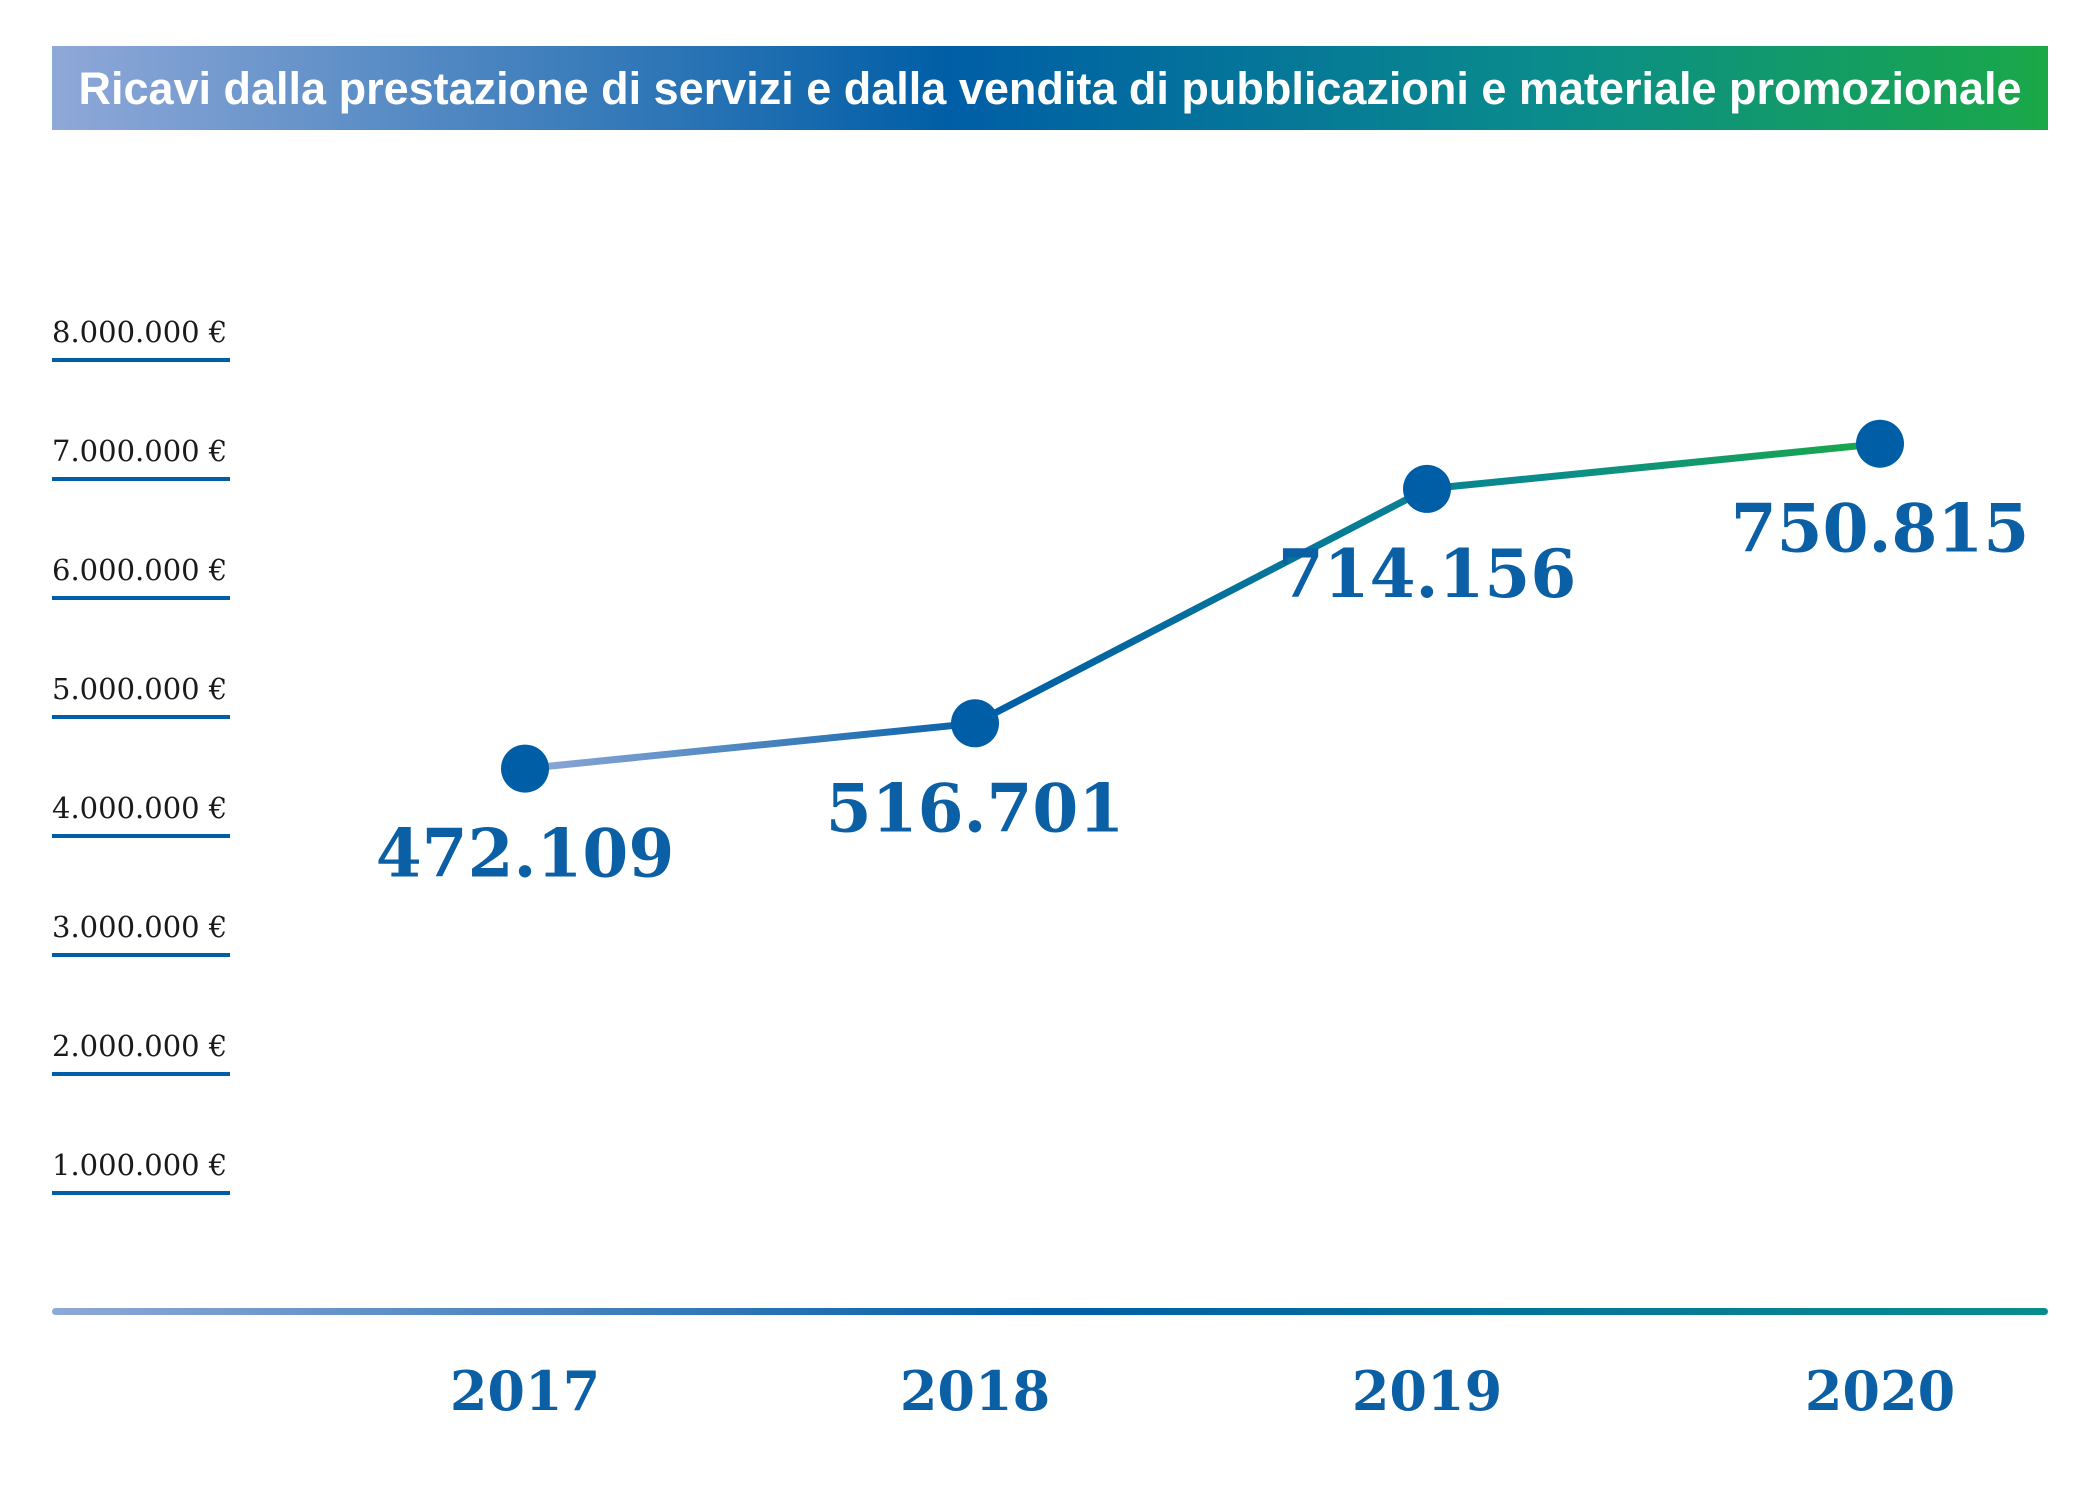 The image size is (2100, 1500). I want to click on y-tick-label: 1.000.000 €, so click(139, 1165).